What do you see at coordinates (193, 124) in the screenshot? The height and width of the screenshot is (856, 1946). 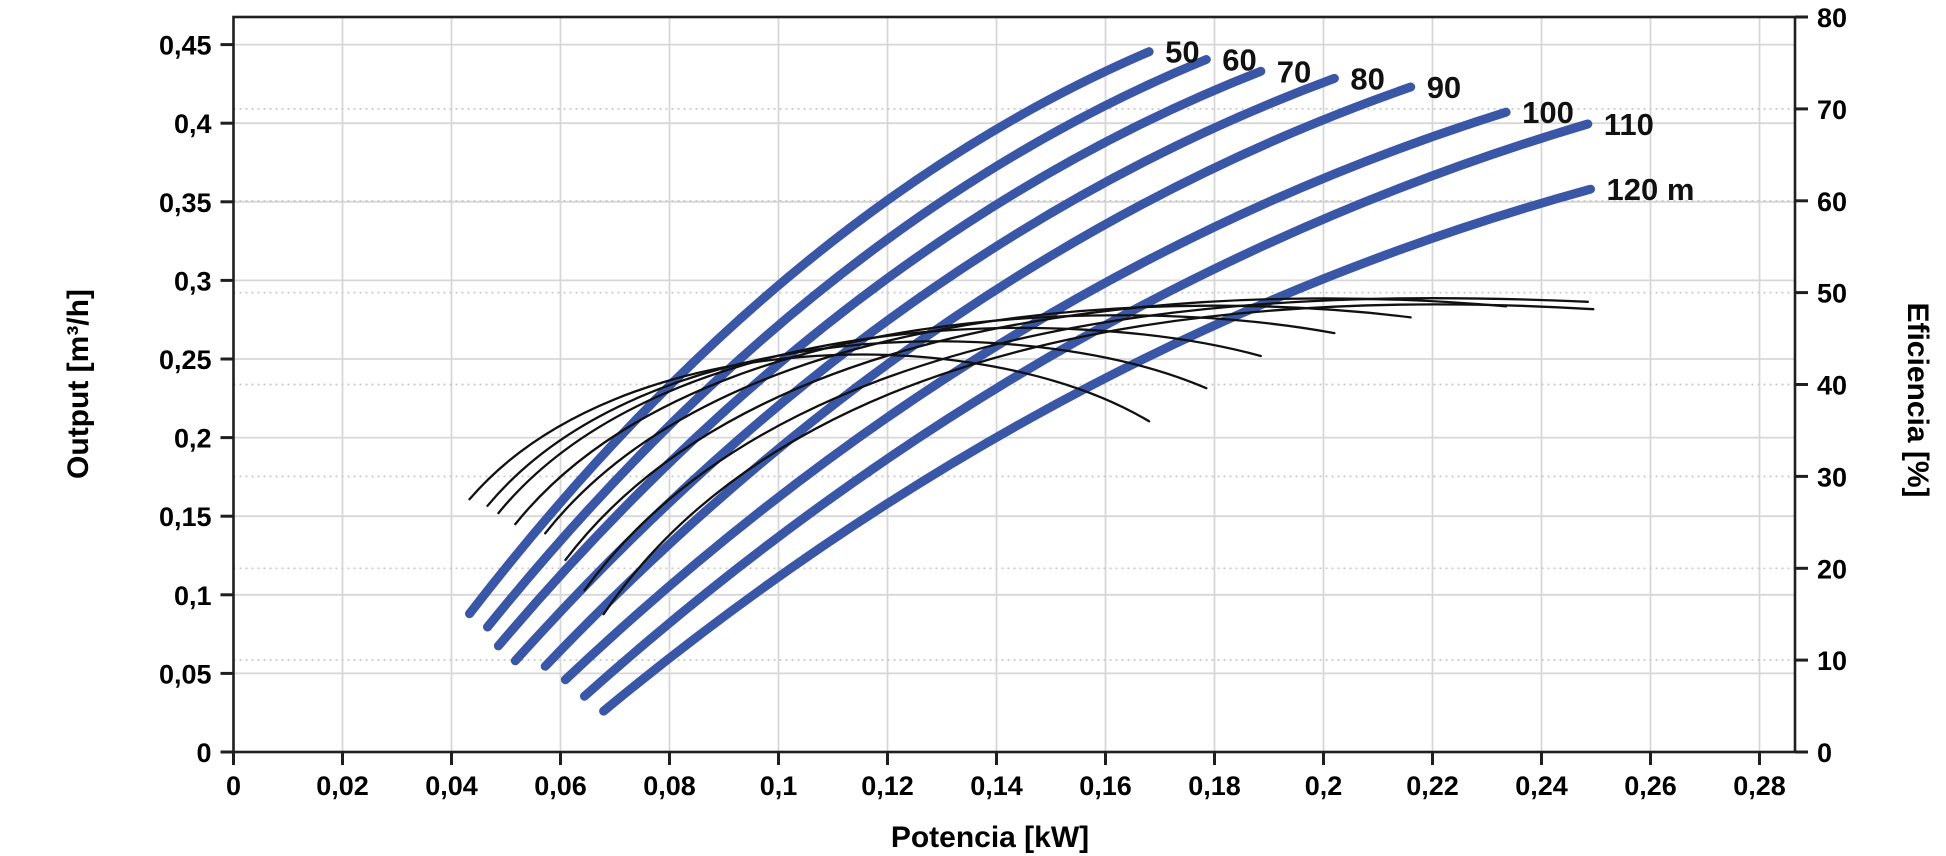 I see `y-left-tick-label: 0,4` at bounding box center [193, 124].